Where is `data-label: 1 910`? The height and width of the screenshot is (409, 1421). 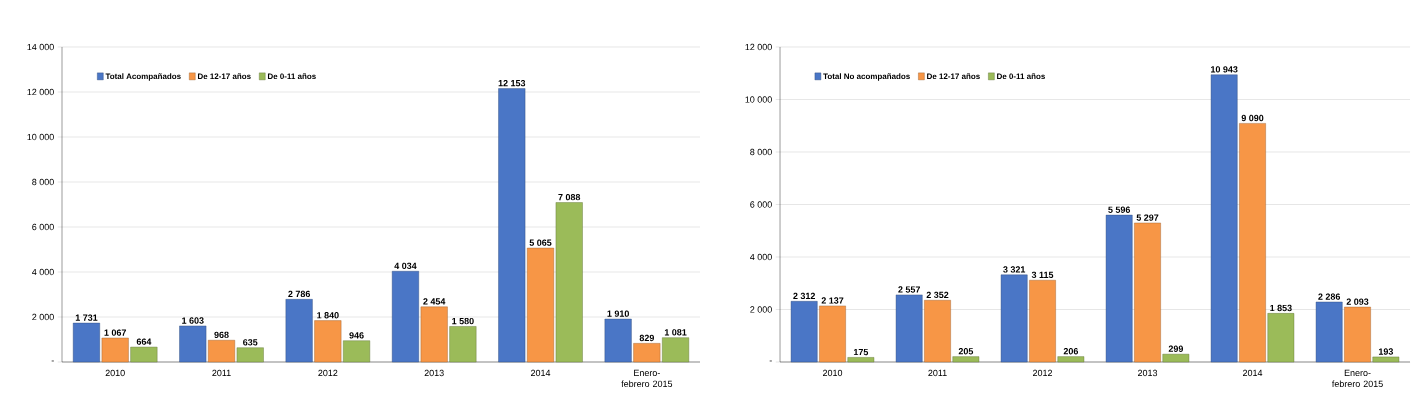
data-label: 1 910 is located at coordinates (618, 313).